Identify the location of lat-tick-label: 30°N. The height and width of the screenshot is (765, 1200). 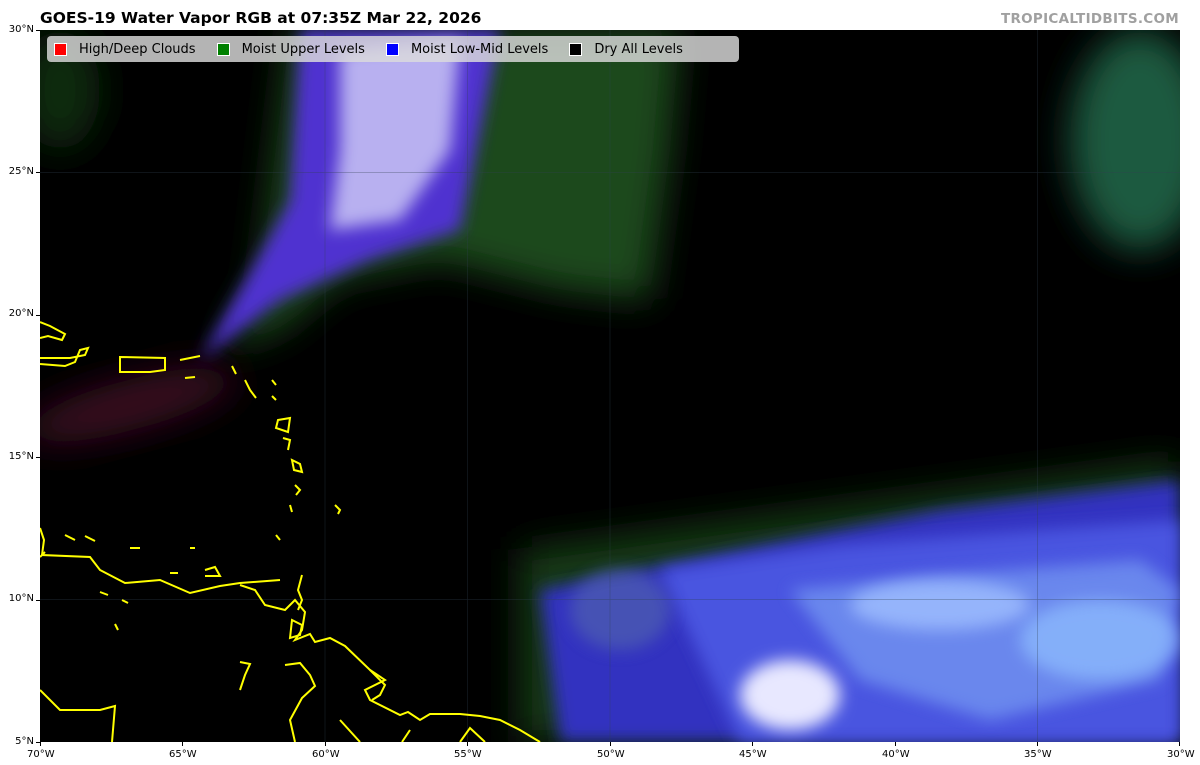
(21, 29).